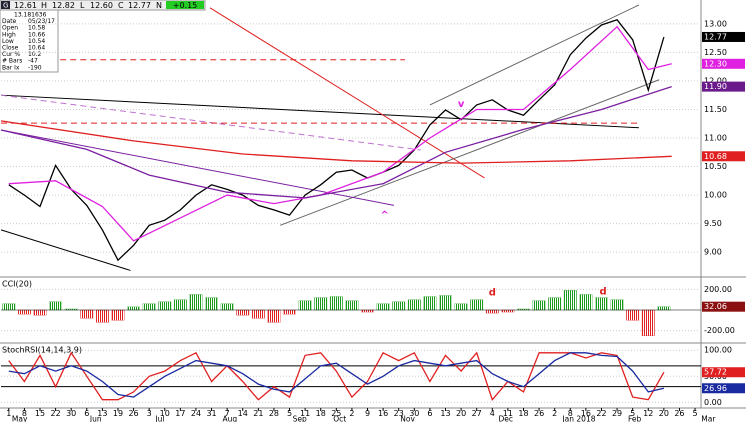  What do you see at coordinates (718, 350) in the screenshot?
I see `y-tick-label: 100.00` at bounding box center [718, 350].